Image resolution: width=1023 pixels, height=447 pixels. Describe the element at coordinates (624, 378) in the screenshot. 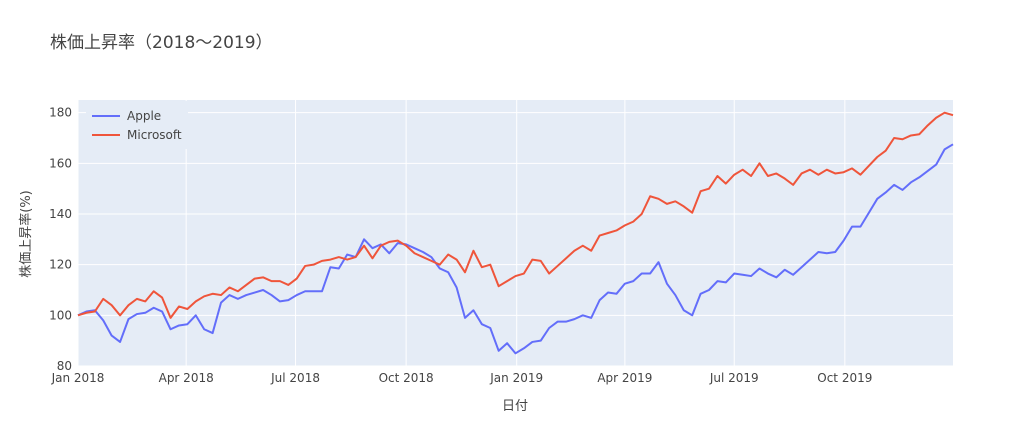

I see `x-tick-label: Apr 2019` at that location.